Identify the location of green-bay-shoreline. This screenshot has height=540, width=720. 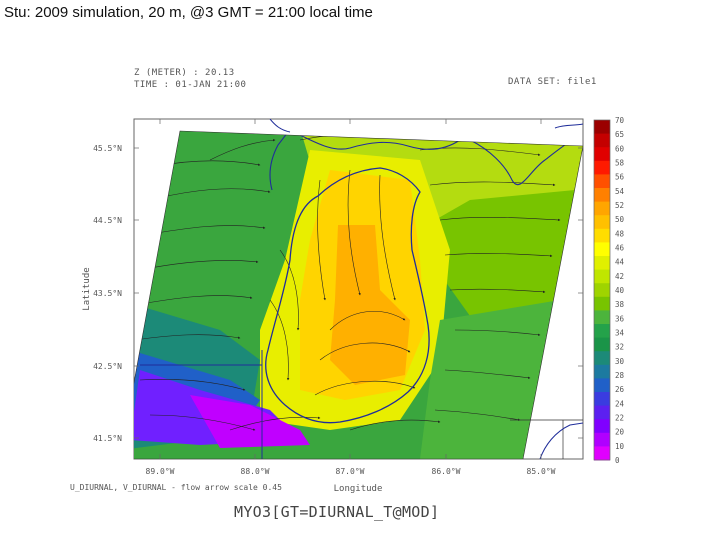
(279, 161).